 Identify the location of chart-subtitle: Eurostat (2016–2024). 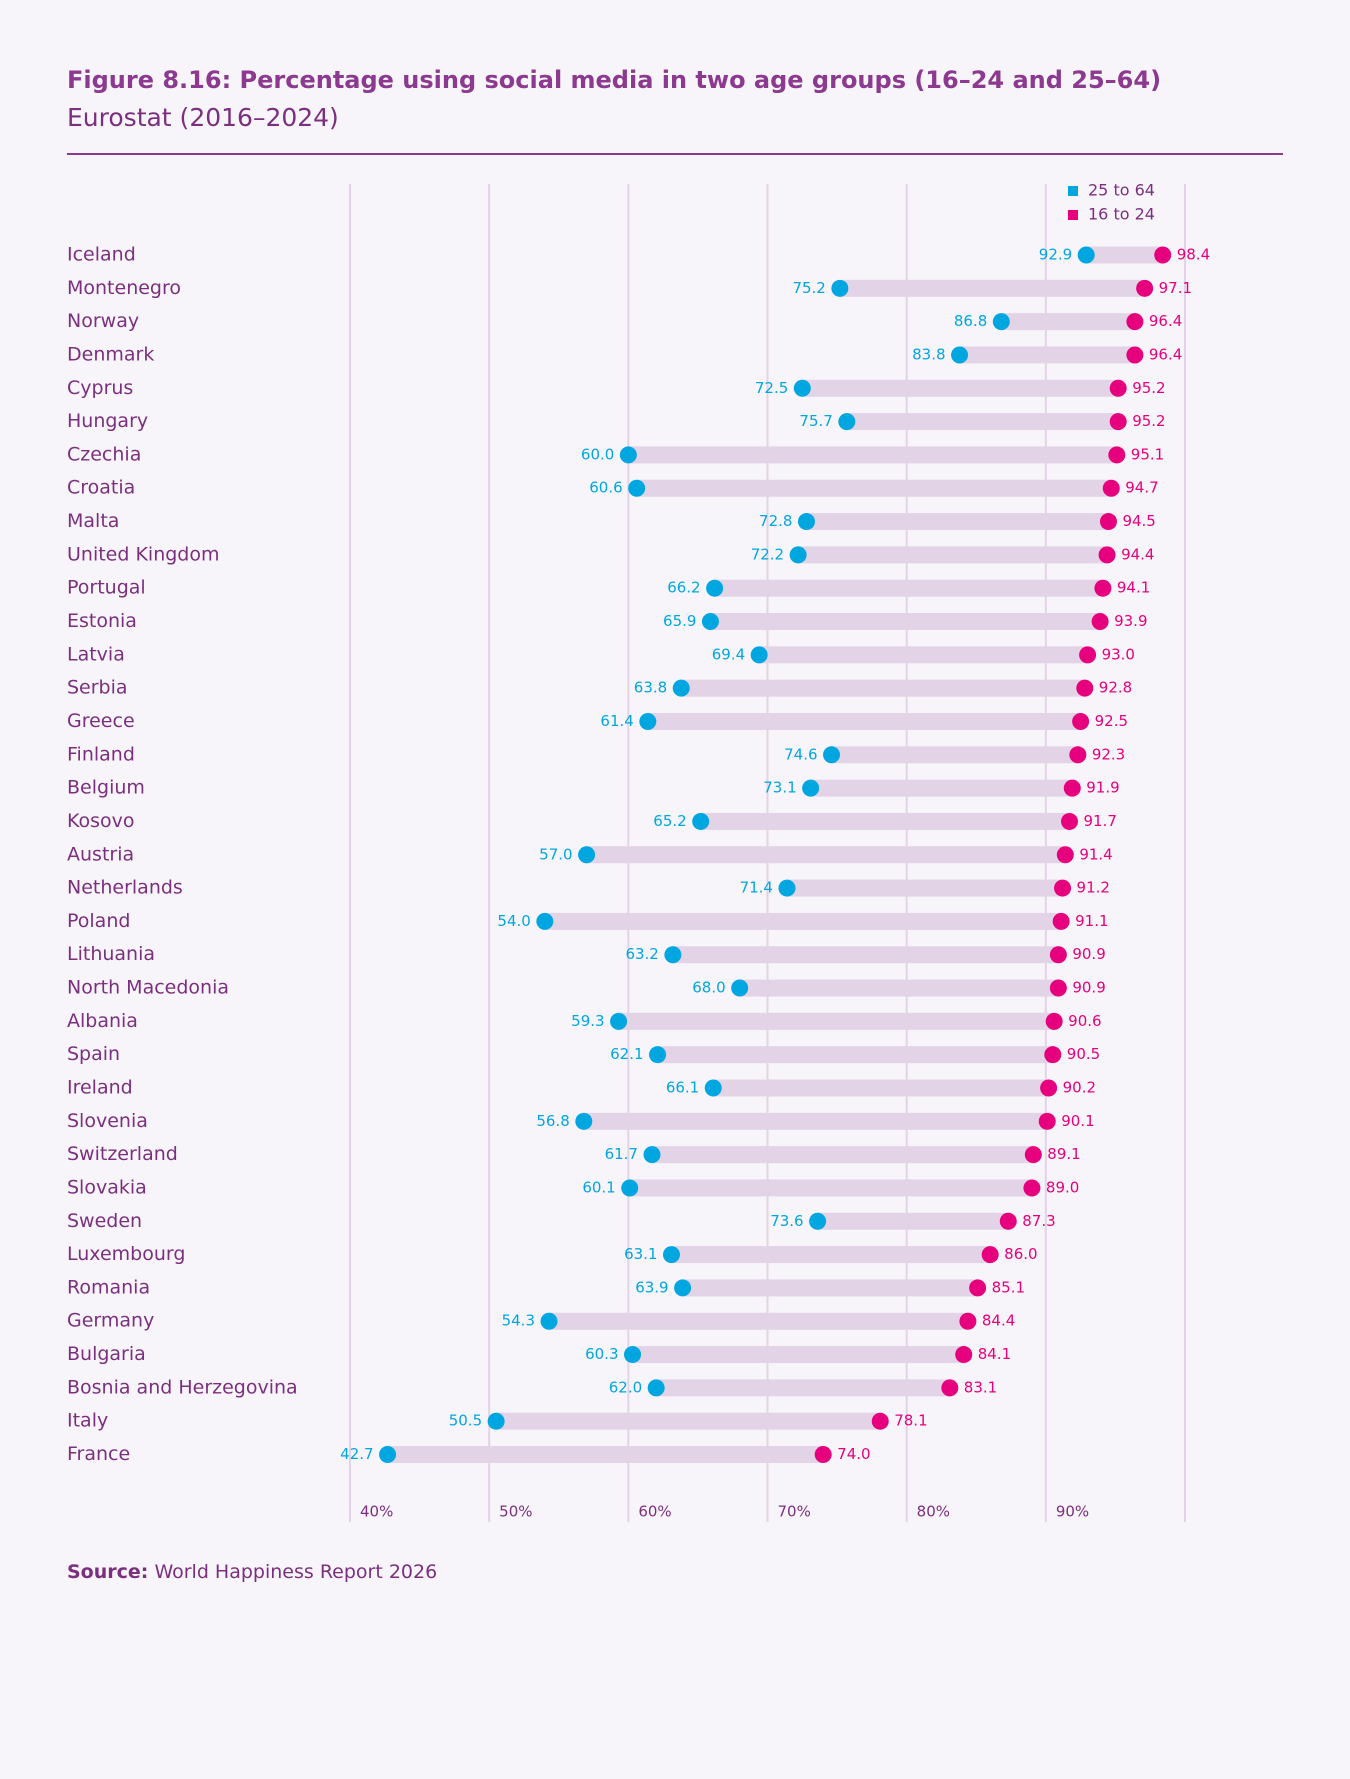
(203, 117).